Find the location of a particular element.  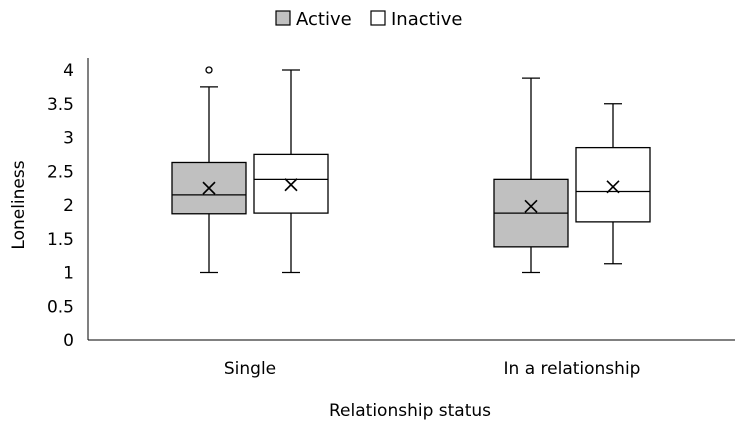

y-tick-label: 2 is located at coordinates (68, 206).